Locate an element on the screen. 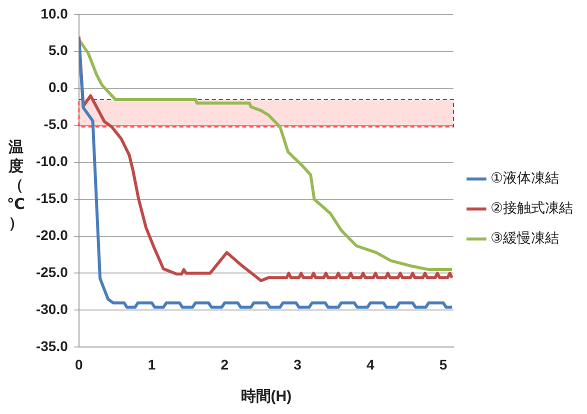 The height and width of the screenshot is (414, 587). x-axis-title: 時間(H) is located at coordinates (266, 397).